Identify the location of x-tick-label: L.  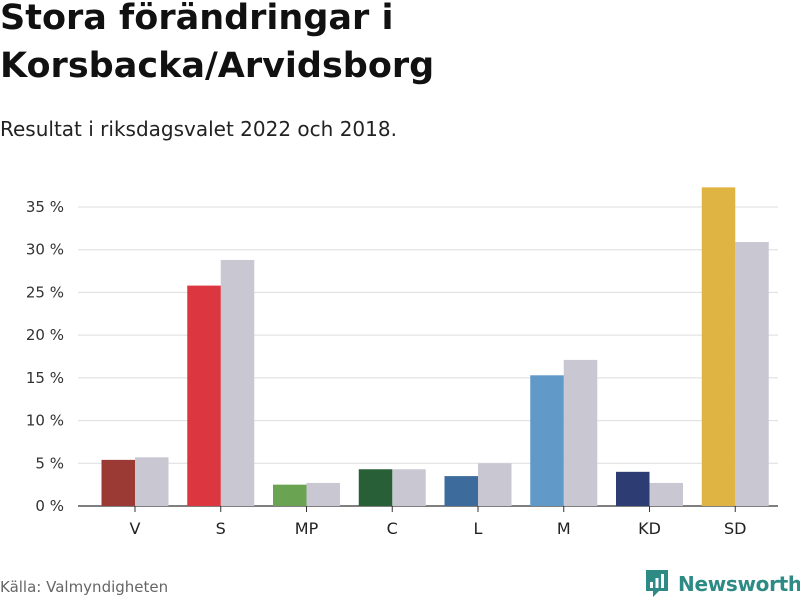
(478, 528).